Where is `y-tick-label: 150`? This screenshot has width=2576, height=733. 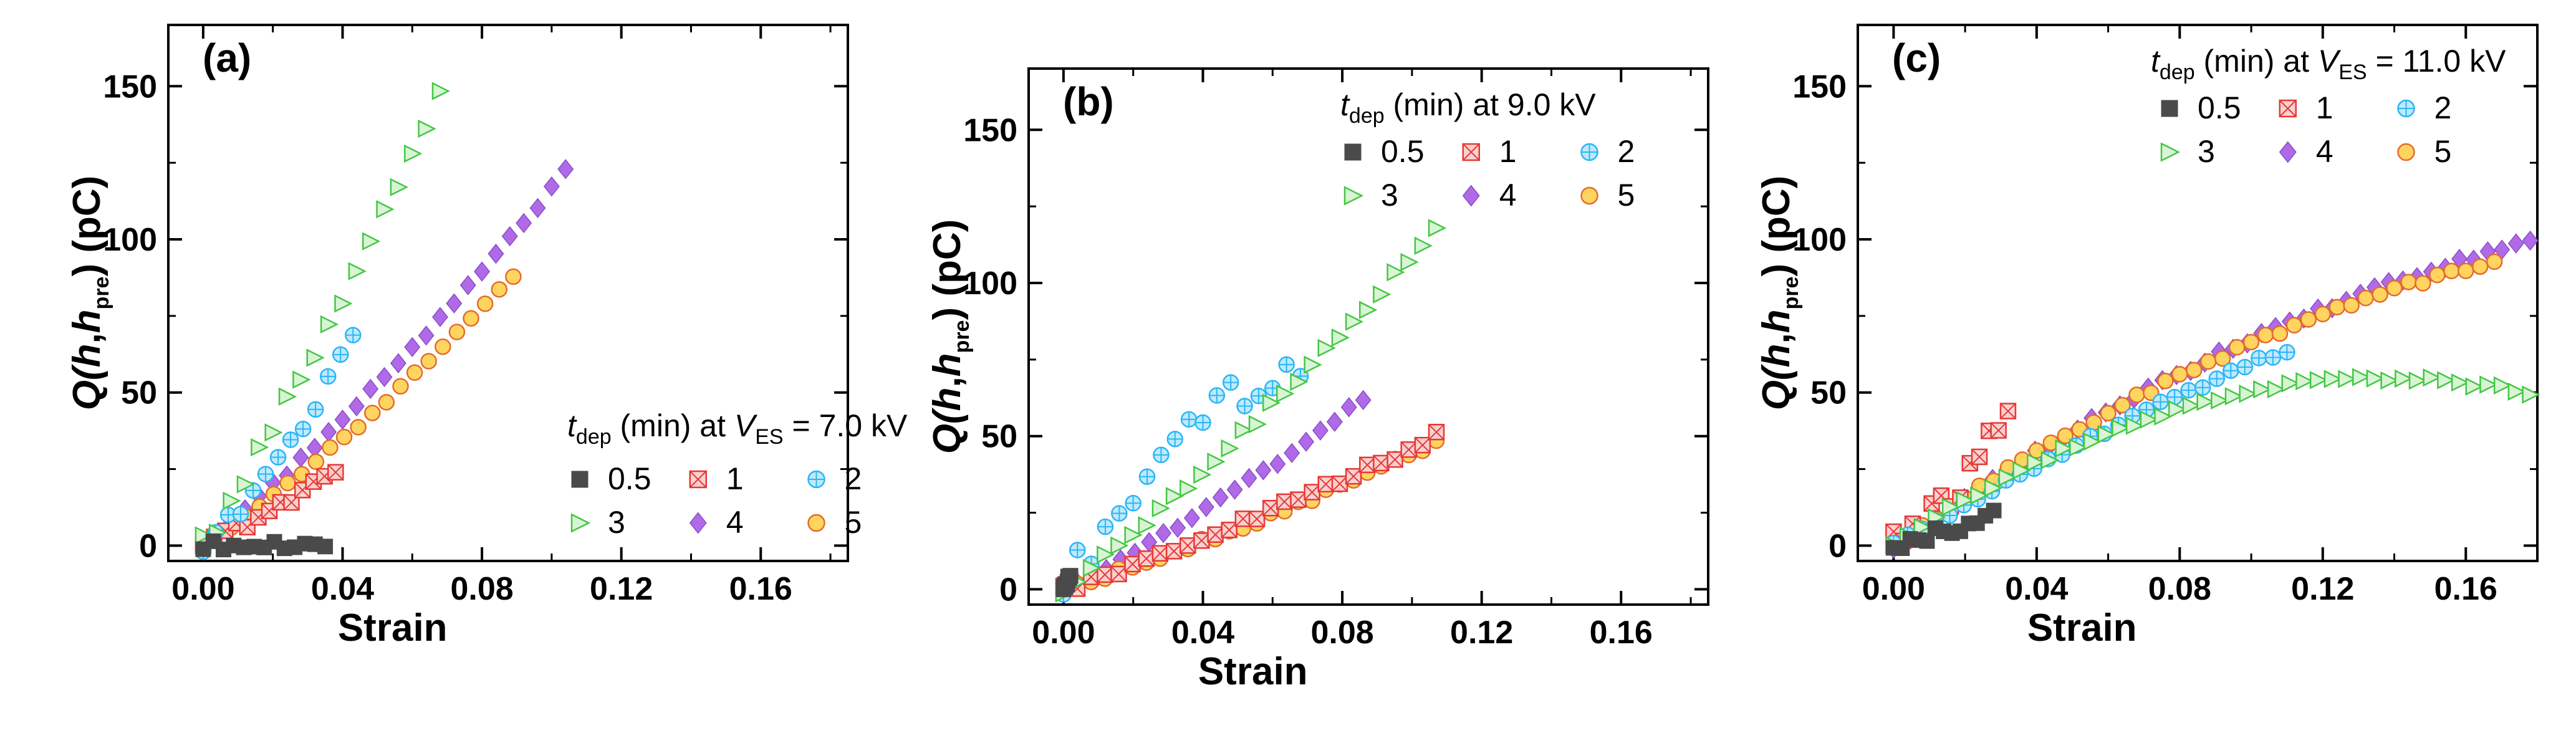
y-tick-label: 150 is located at coordinates (130, 87).